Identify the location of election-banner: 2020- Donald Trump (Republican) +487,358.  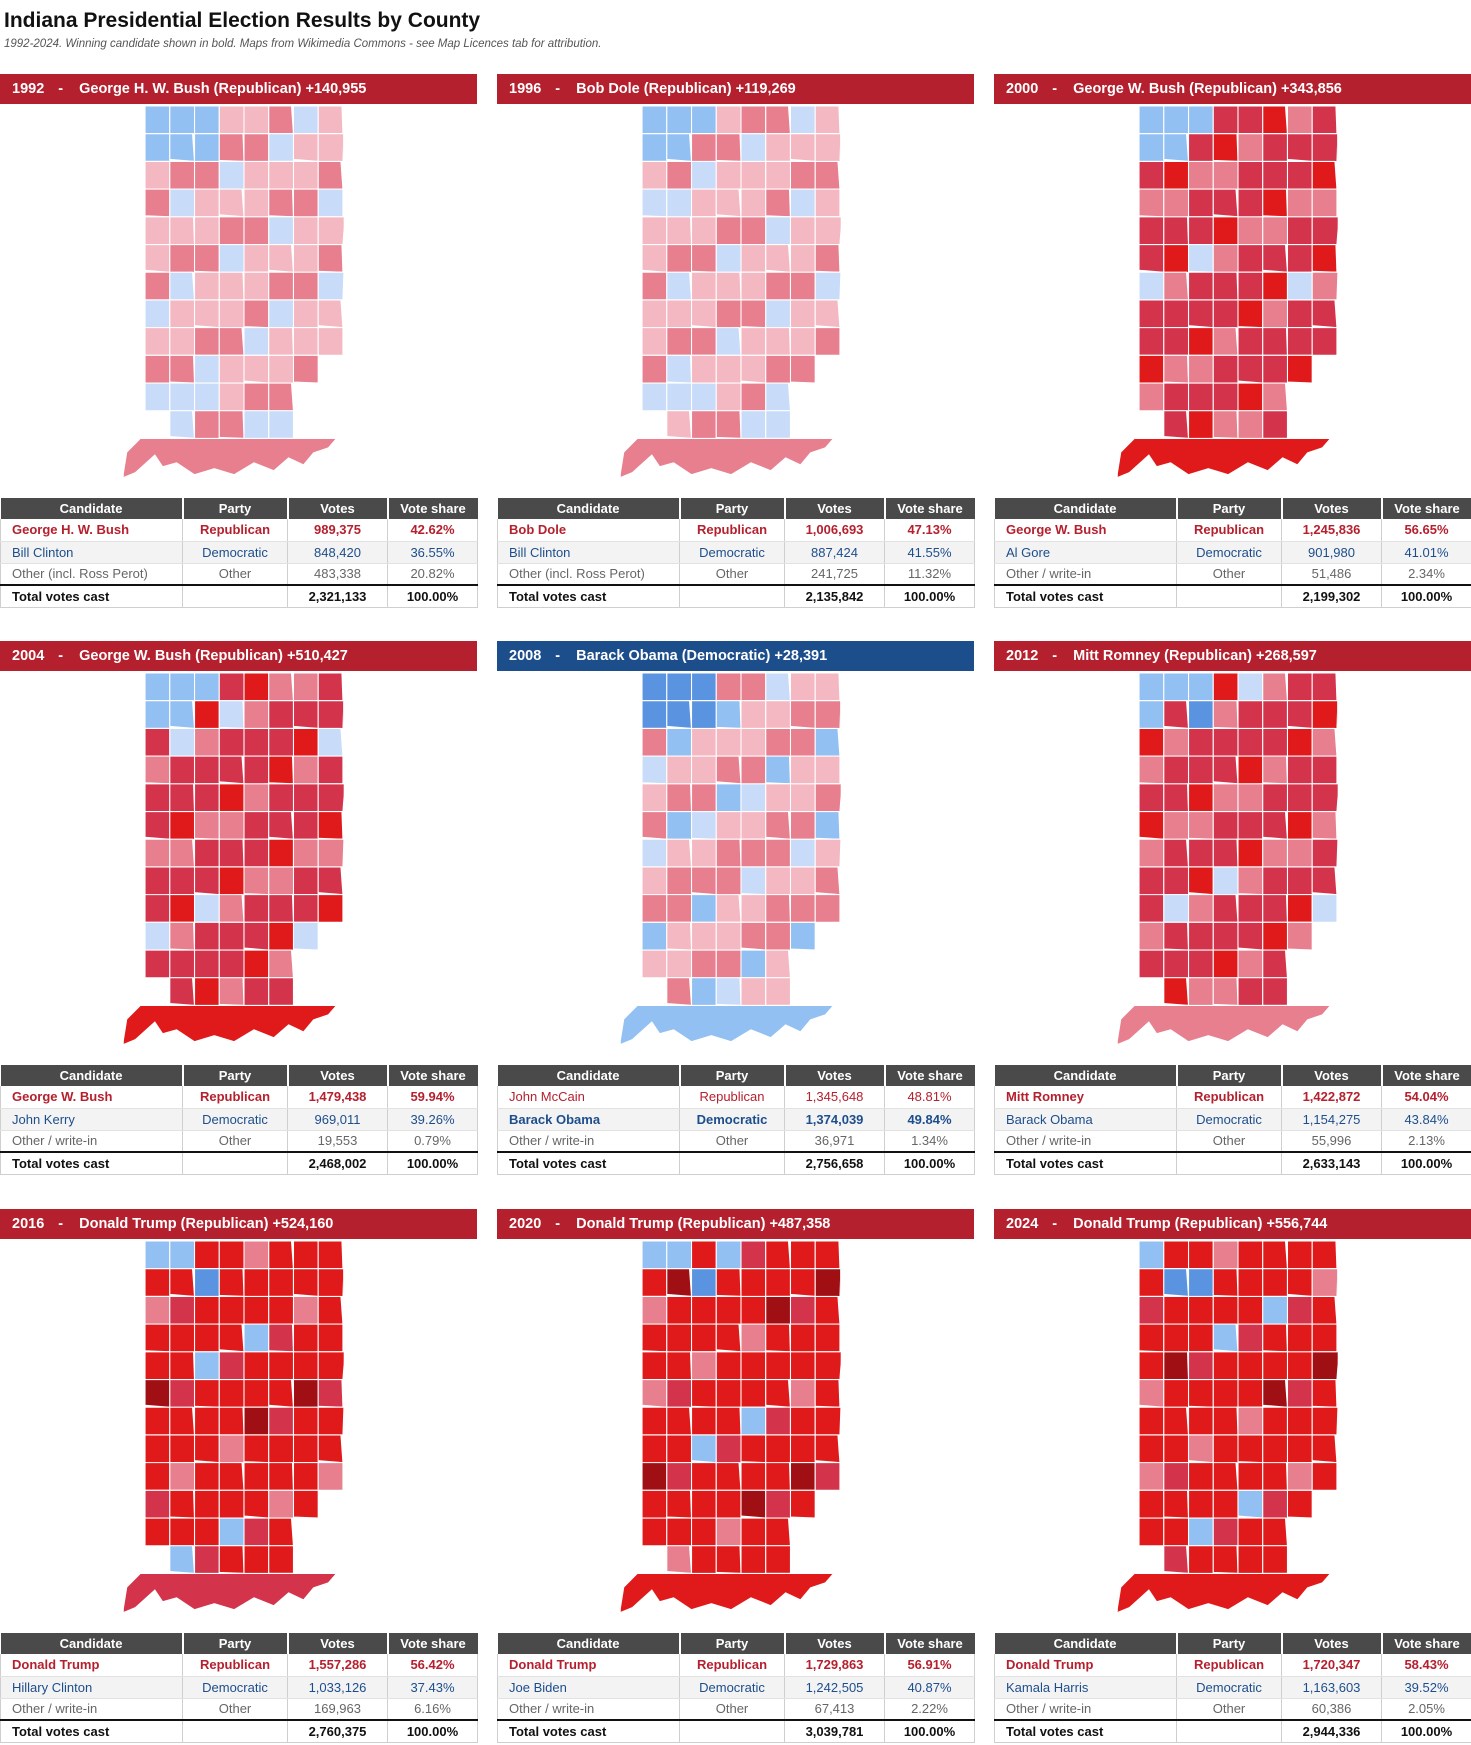
(735, 1224).